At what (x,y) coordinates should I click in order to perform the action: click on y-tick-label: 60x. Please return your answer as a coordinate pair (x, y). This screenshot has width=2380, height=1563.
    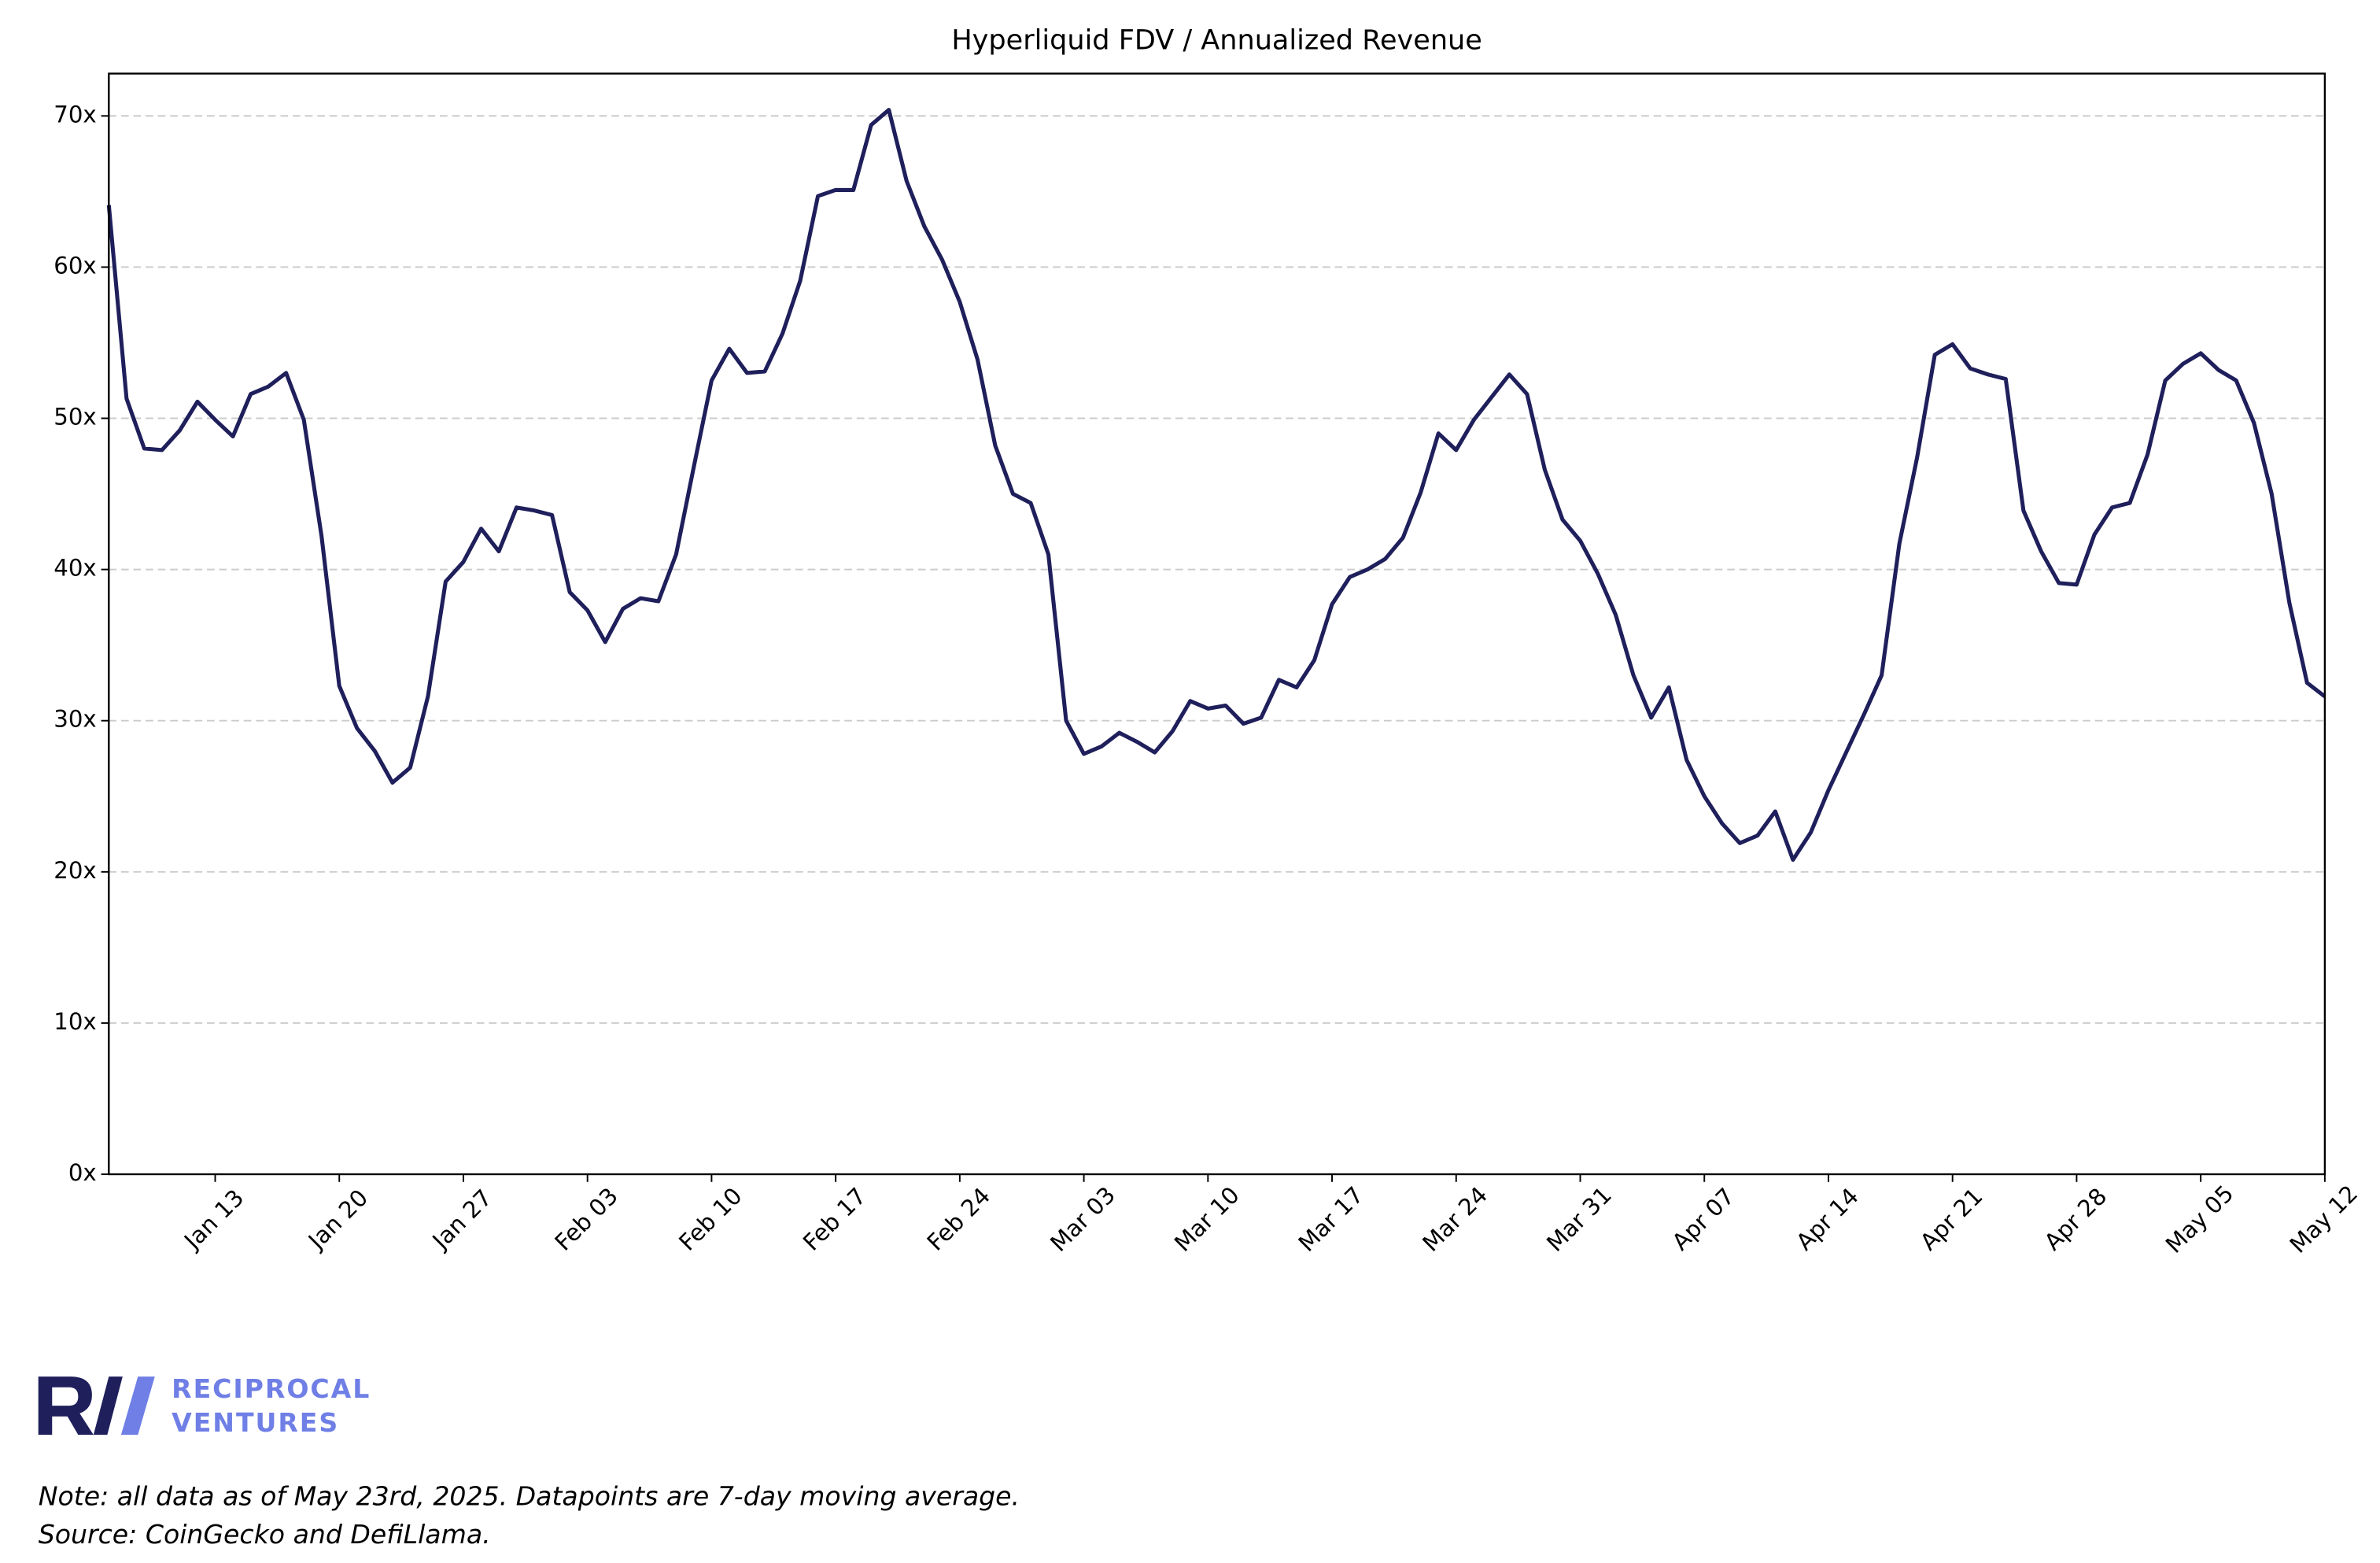
    Looking at the image, I should click on (75, 265).